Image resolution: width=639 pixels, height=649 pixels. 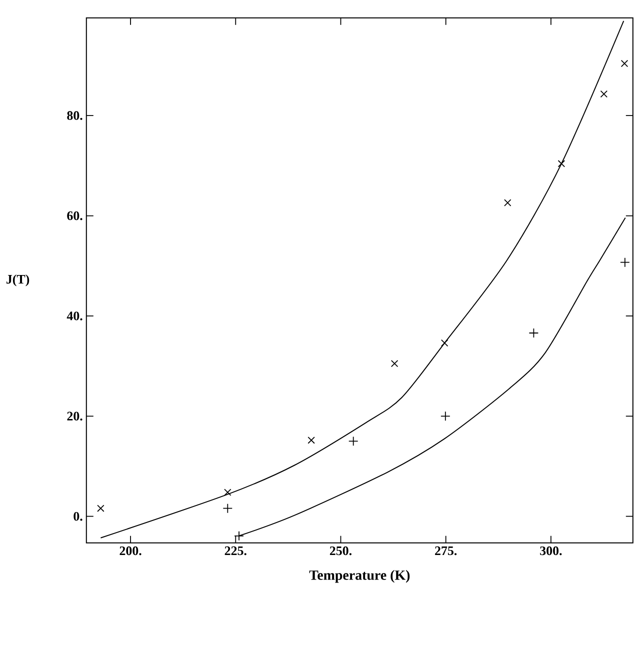 I want to click on y-axis-title: J(T), so click(x=18, y=280).